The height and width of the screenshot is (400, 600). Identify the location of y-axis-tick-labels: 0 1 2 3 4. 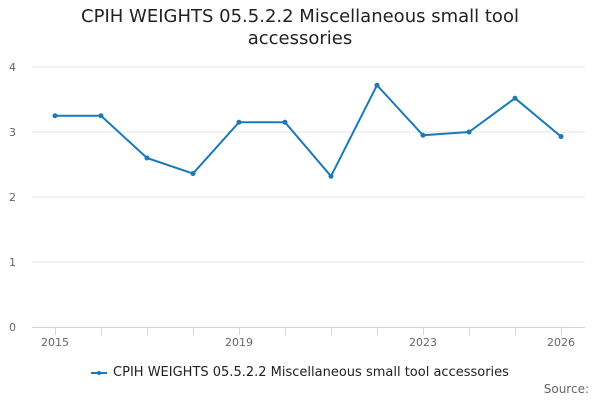
(12, 197).